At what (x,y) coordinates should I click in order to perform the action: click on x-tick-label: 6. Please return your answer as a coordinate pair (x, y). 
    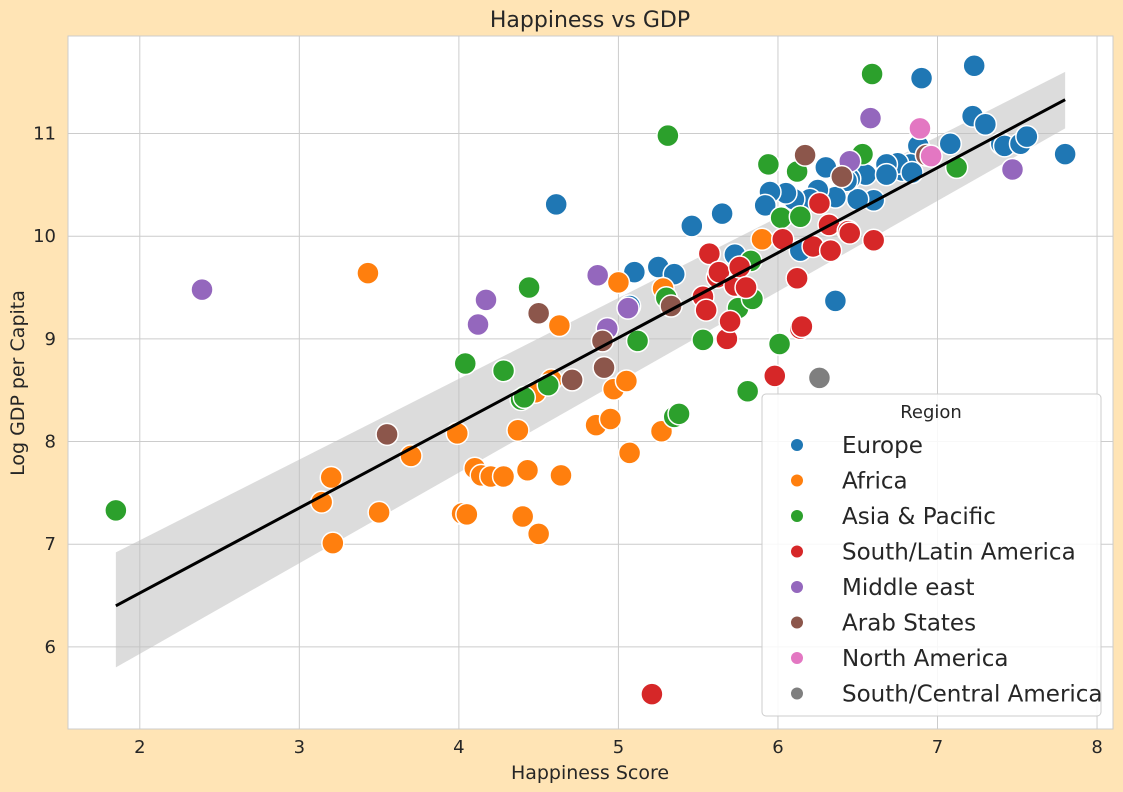
    Looking at the image, I should click on (777, 747).